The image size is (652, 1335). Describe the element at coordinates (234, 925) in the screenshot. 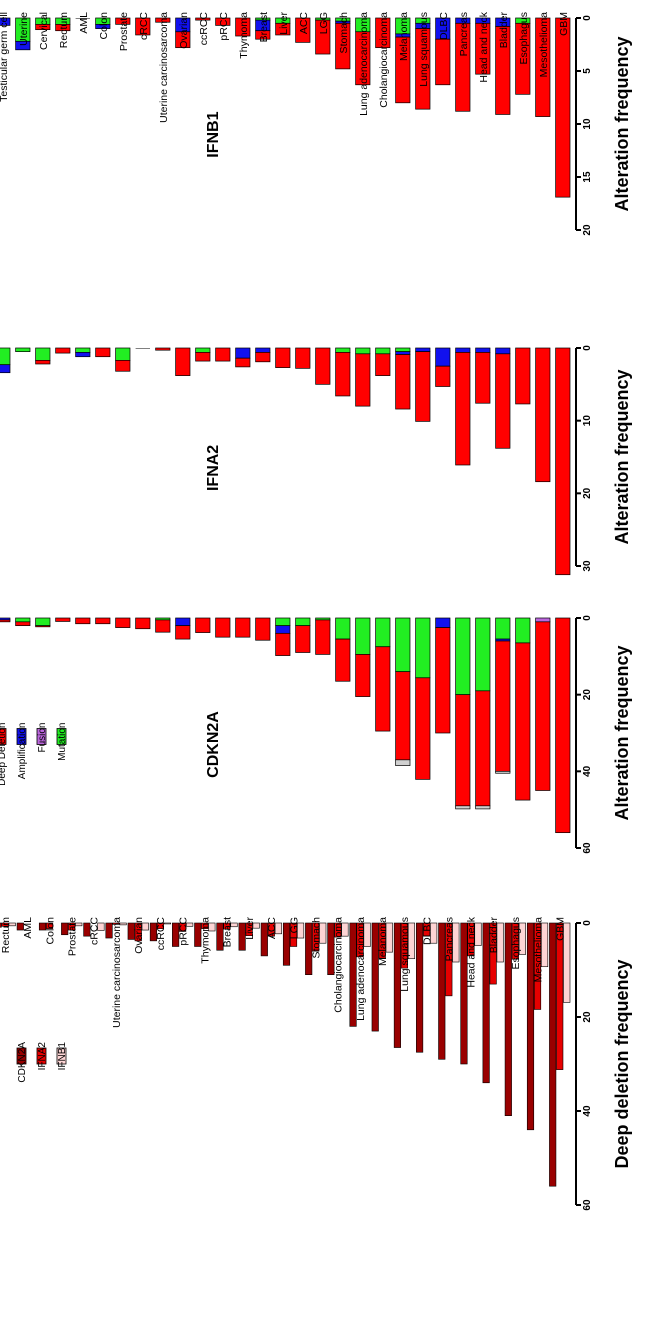

I see `bar-breast-ifnb1` at that location.